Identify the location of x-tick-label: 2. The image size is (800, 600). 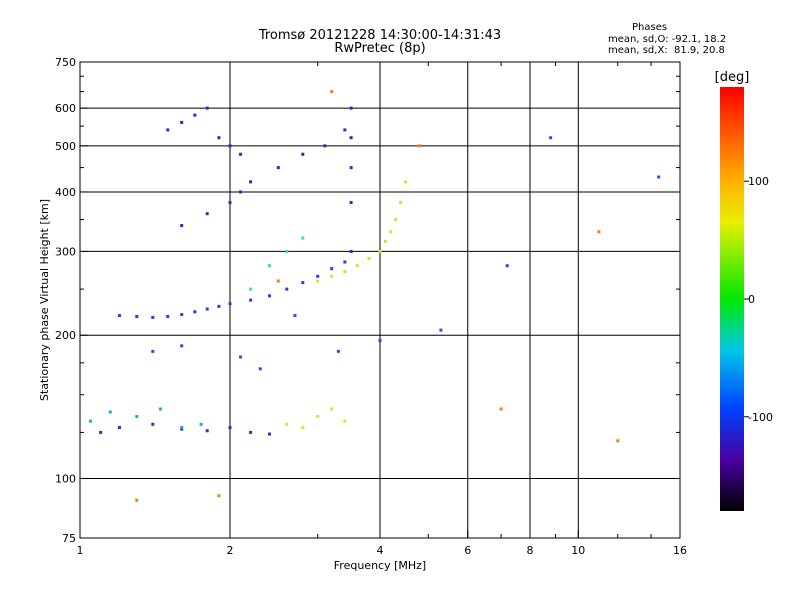
(230, 550).